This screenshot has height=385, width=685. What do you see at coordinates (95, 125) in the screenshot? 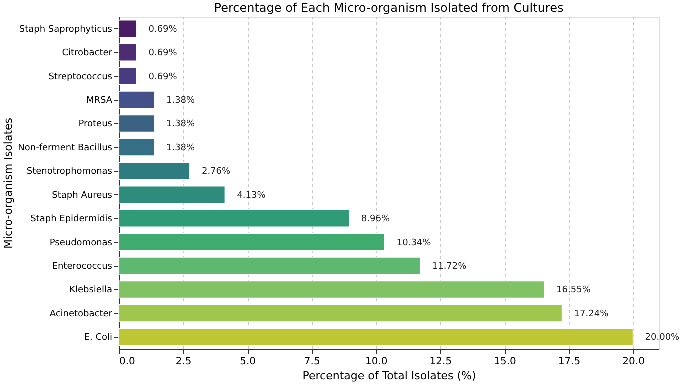
I see `y-tick-label: Proteus` at bounding box center [95, 125].